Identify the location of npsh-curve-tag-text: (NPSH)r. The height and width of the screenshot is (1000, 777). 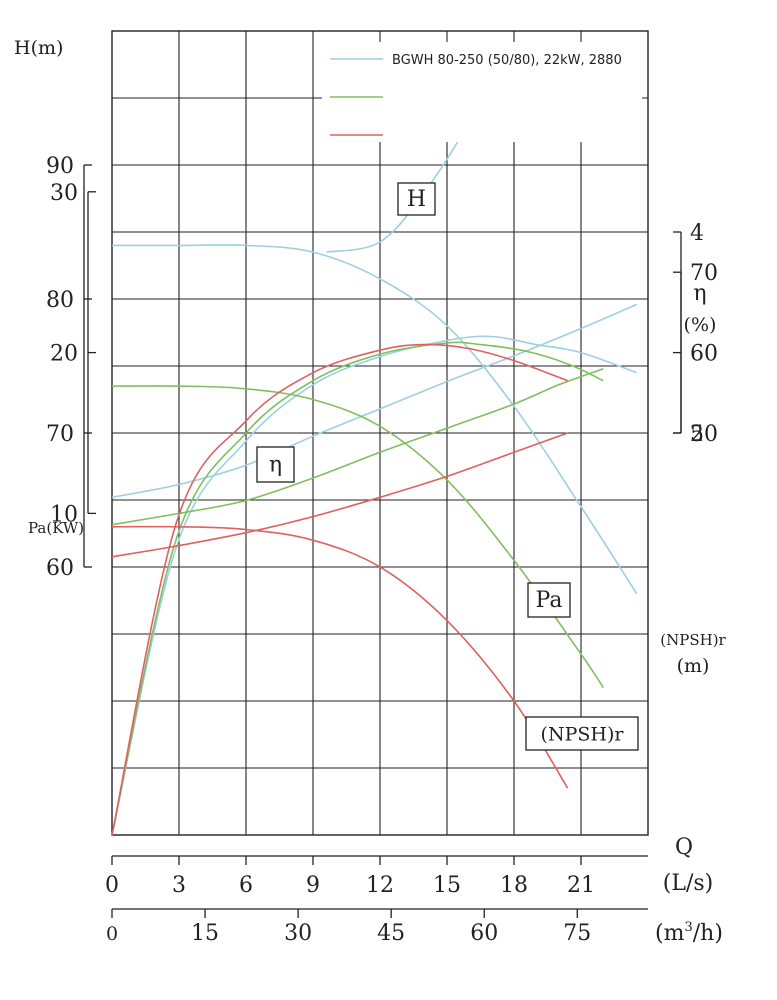
(583, 735).